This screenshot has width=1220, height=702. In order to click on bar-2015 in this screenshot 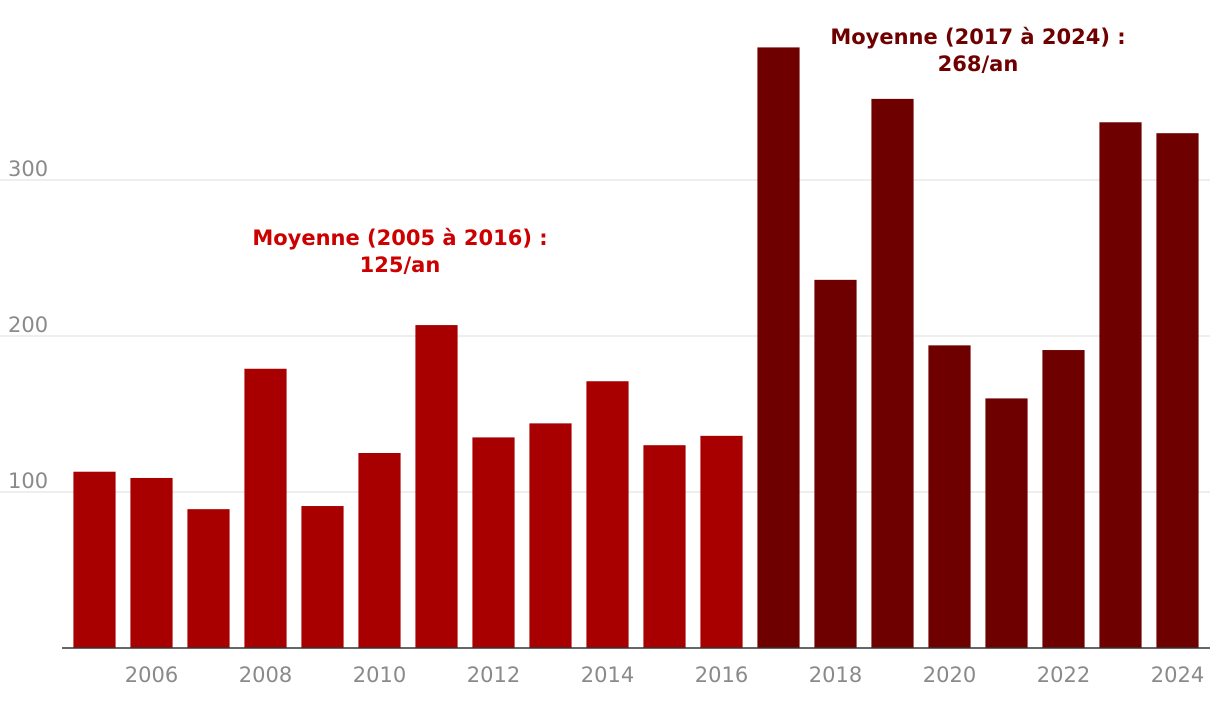, I will do `click(664, 546)`.